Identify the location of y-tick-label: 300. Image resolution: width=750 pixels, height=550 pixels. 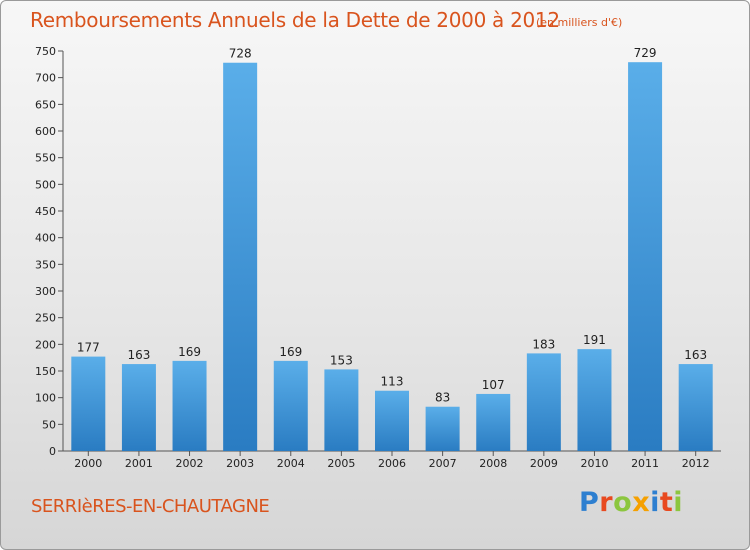
(45, 291).